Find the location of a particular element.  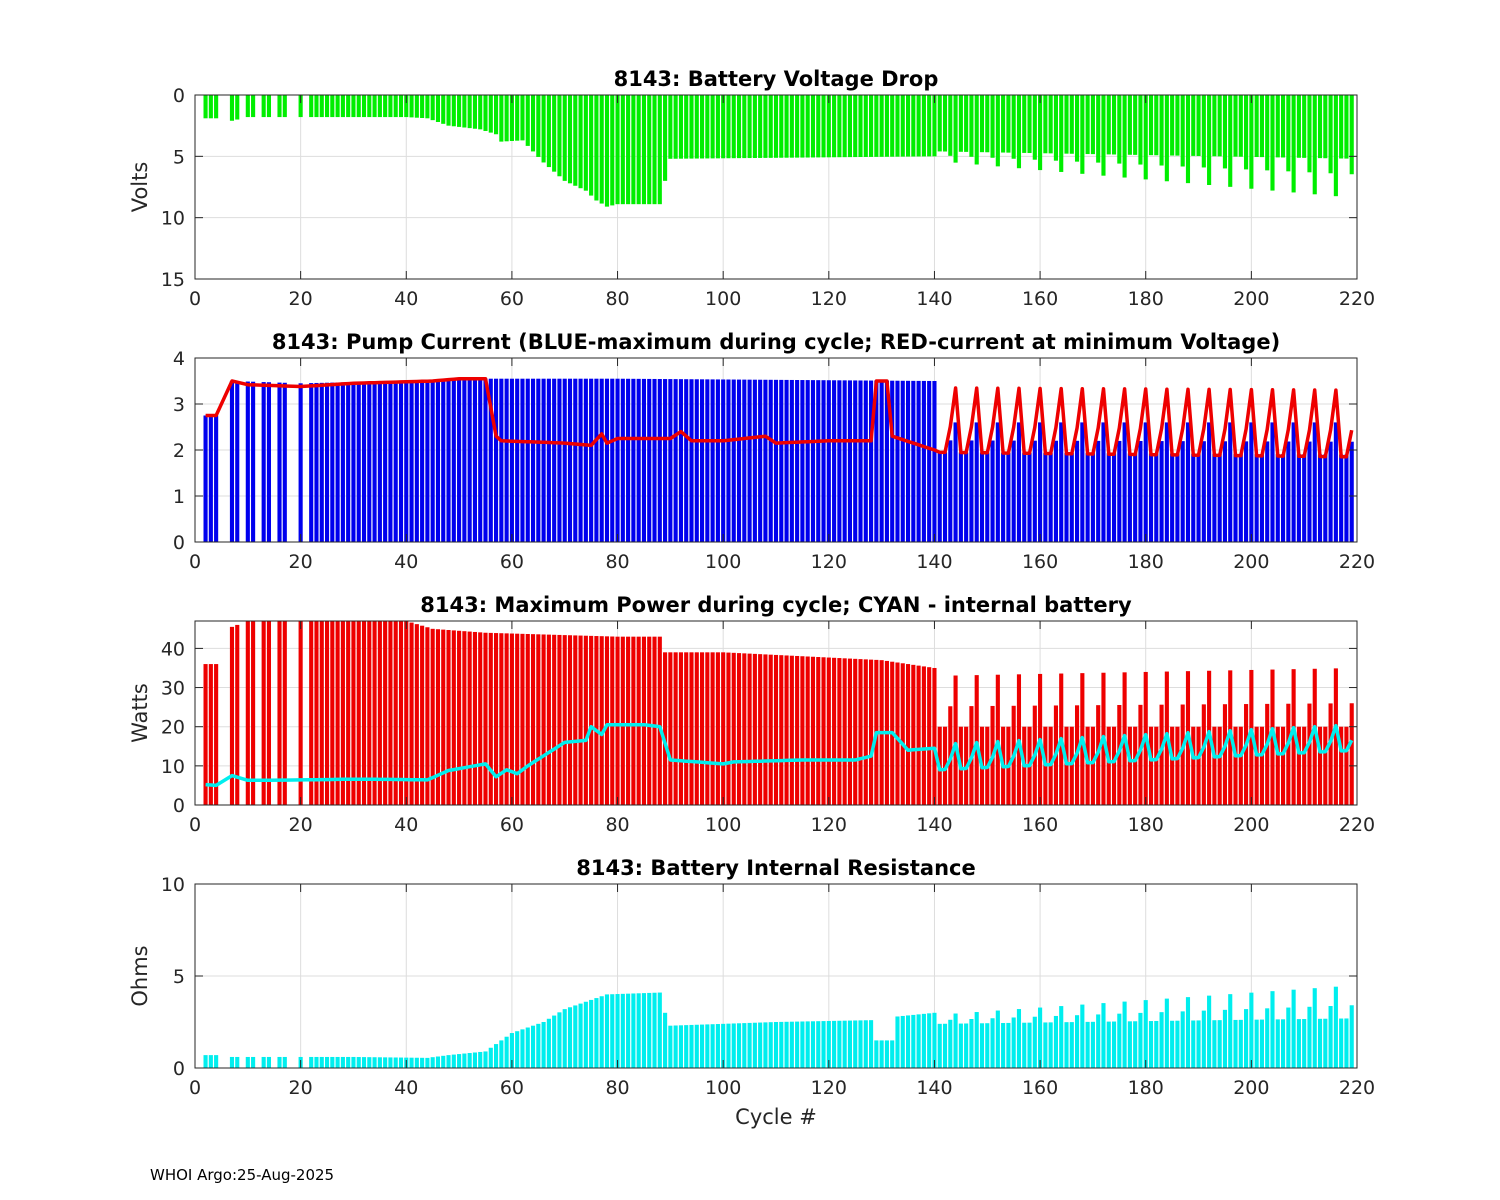

x-tick-label: 140 is located at coordinates (934, 562).